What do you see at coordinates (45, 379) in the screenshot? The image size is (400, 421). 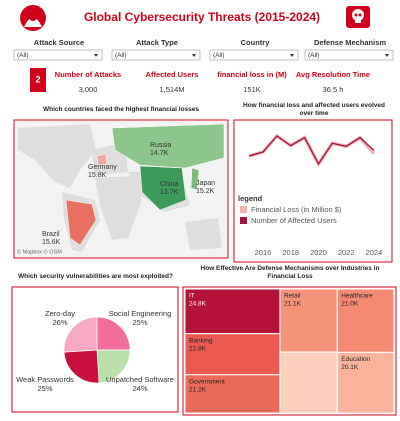 I see `slice-name: Weak Passwords` at bounding box center [45, 379].